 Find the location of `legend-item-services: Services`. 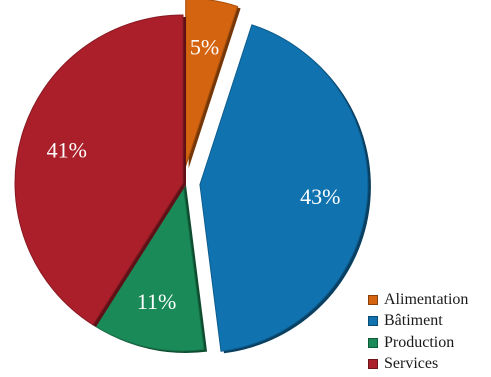

legend-item-services: Services is located at coordinates (429, 365).